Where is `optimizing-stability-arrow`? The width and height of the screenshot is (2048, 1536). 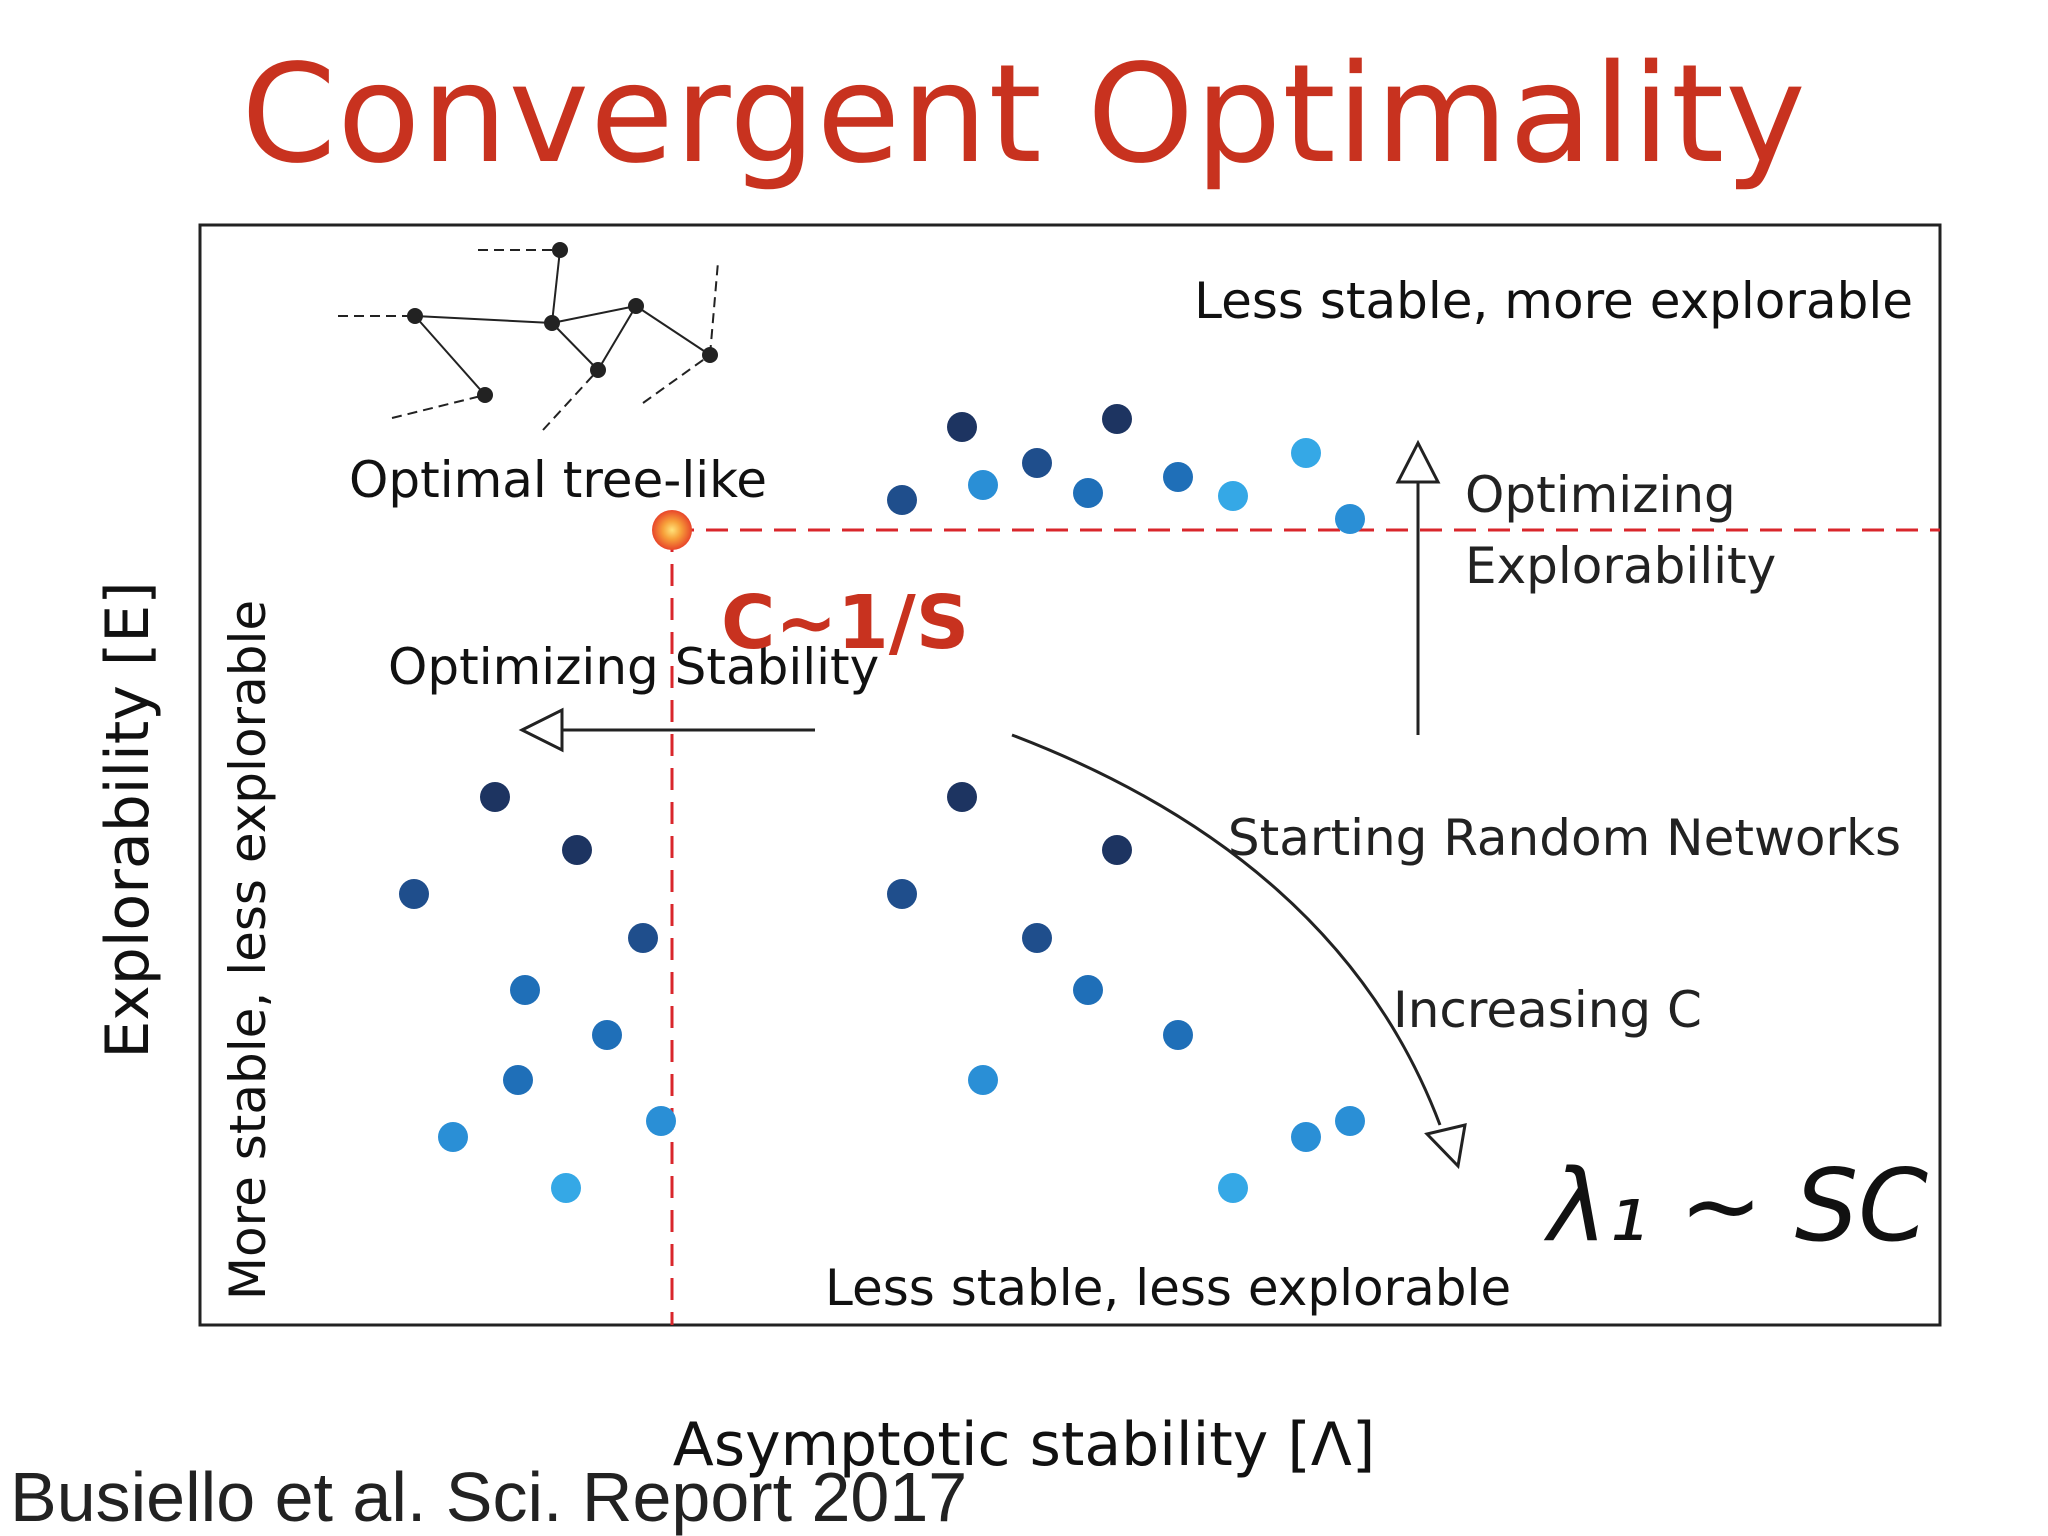 optimizing-stability-arrow is located at coordinates (666, 730).